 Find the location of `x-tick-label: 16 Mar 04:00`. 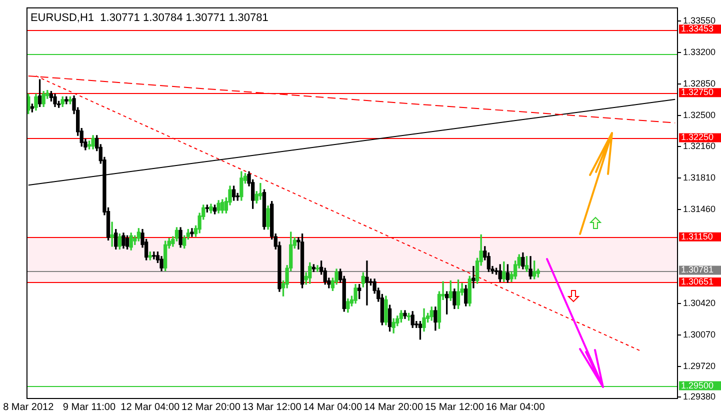

x-tick-label: 16 Mar 04:00 is located at coordinates (516, 407).